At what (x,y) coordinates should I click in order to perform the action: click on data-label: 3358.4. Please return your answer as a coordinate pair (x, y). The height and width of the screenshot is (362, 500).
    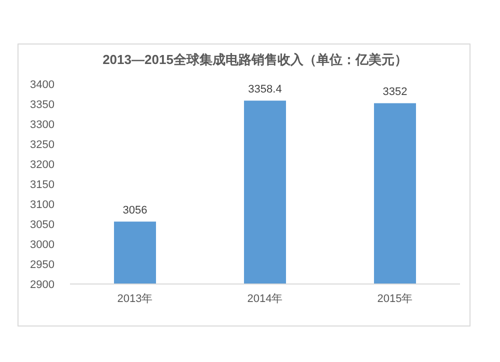
    Looking at the image, I should click on (265, 90).